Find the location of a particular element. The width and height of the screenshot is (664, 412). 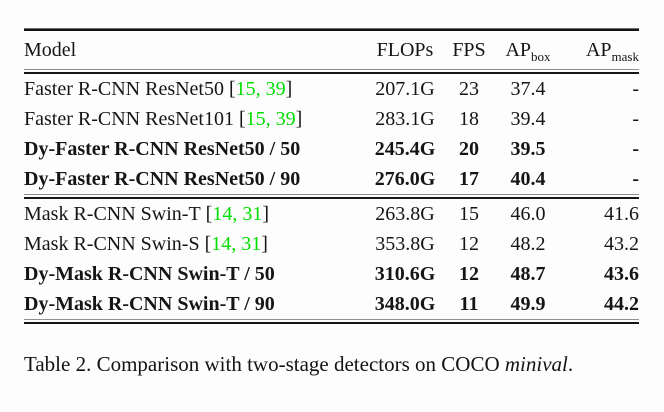

col-header-ap-box: APbox is located at coordinates (528, 51).